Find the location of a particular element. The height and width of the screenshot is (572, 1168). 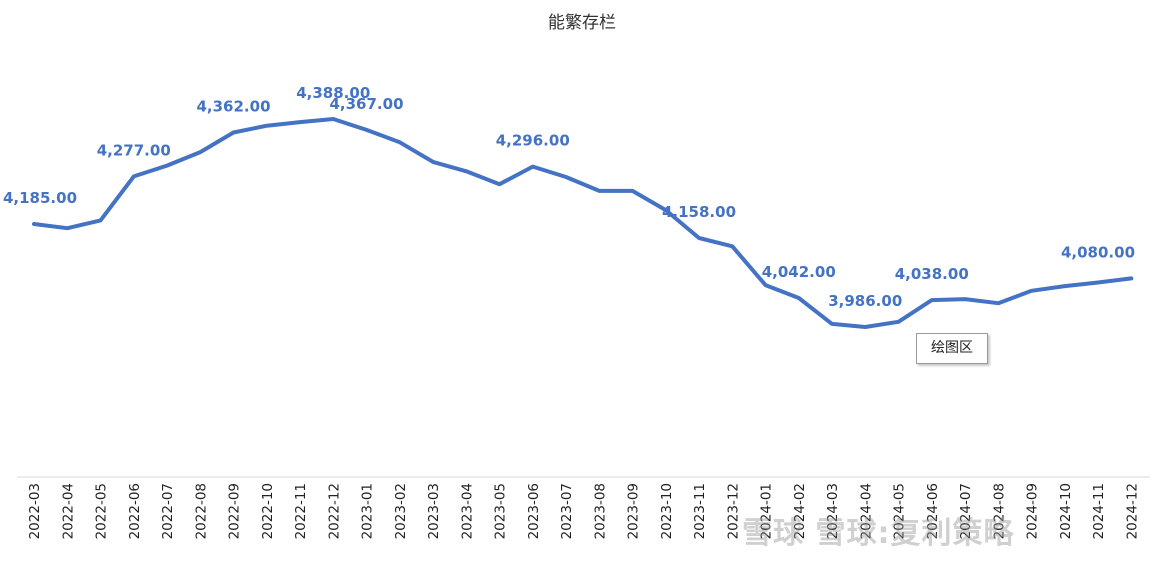

x-tick-label: 2024-12 is located at coordinates (1132, 511).